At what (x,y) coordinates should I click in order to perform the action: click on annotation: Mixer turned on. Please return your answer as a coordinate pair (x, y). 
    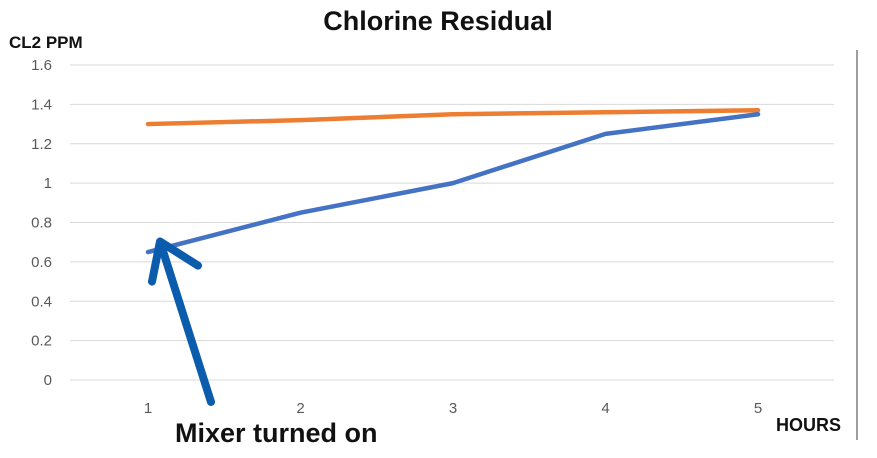
    Looking at the image, I should click on (263, 342).